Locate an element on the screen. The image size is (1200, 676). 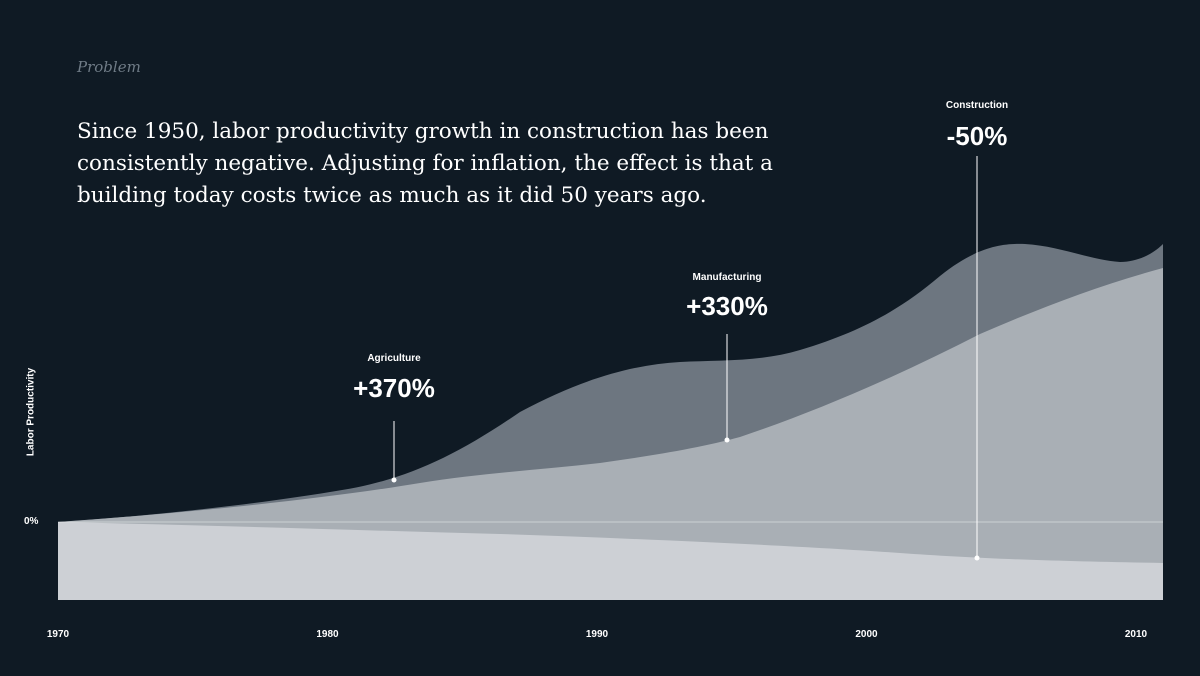
annotation-value: +370% is located at coordinates (394, 388).